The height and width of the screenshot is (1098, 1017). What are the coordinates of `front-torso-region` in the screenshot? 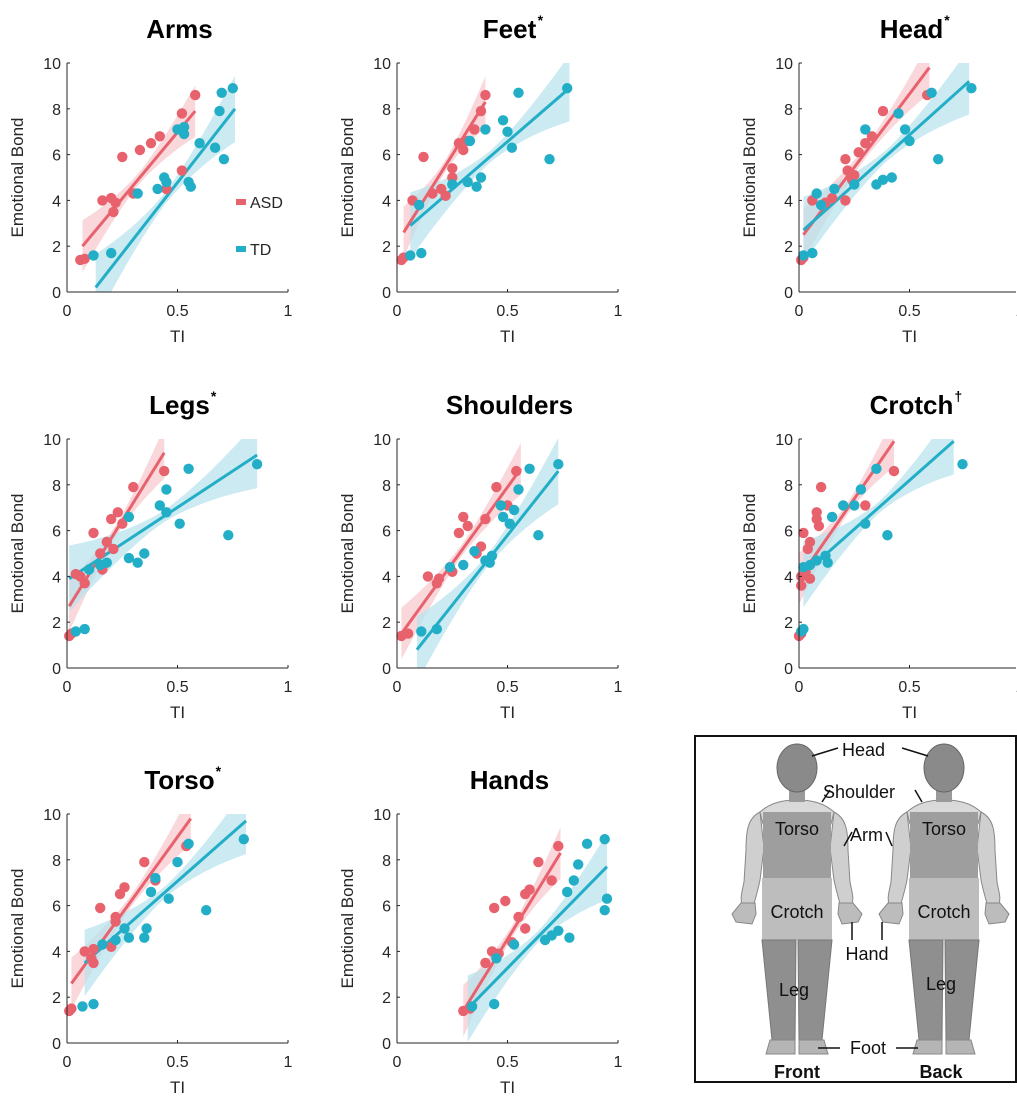 It's located at (797, 845).